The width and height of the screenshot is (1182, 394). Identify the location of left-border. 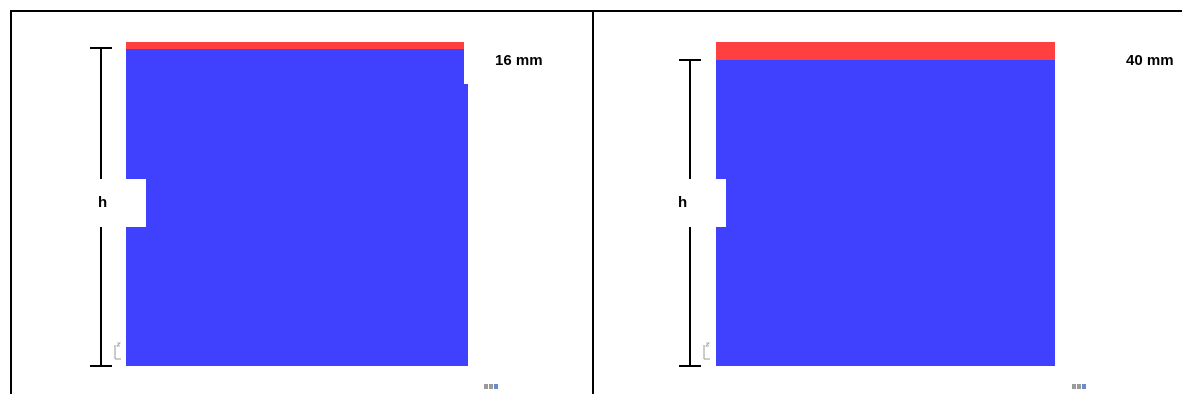
(11, 202).